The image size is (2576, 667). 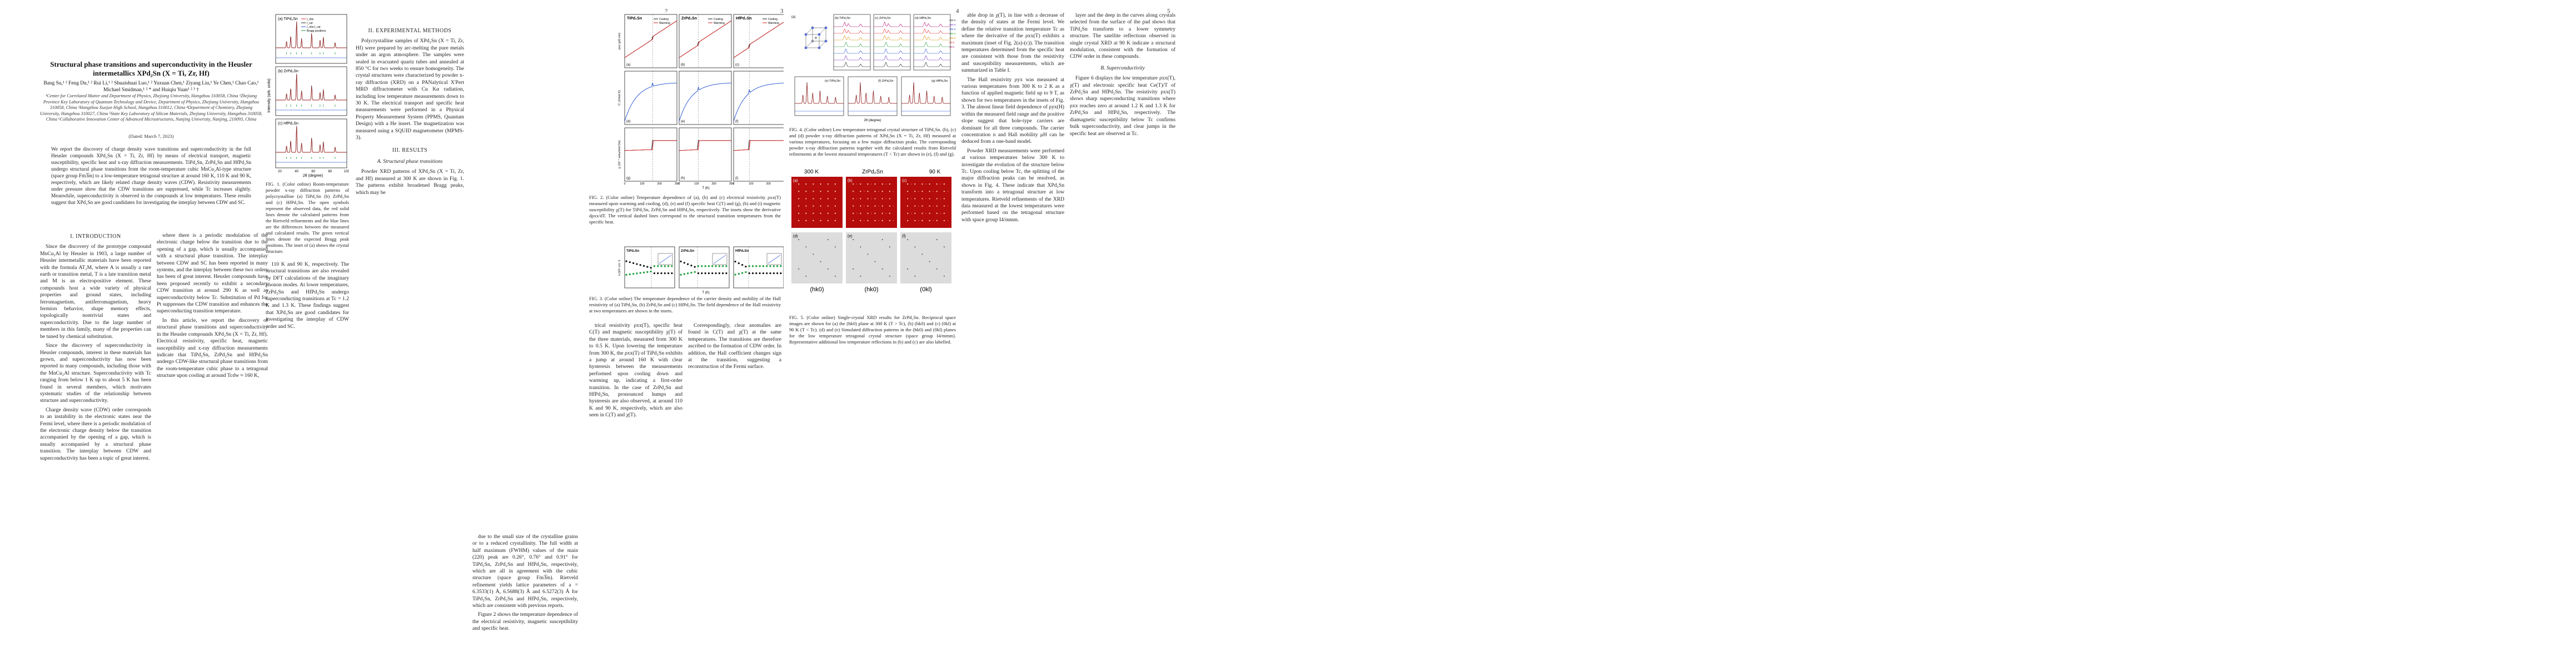 What do you see at coordinates (619, 268) in the screenshot?
I see `fig3-ylabel-left: n (10²¹ cm⁻³)` at bounding box center [619, 268].